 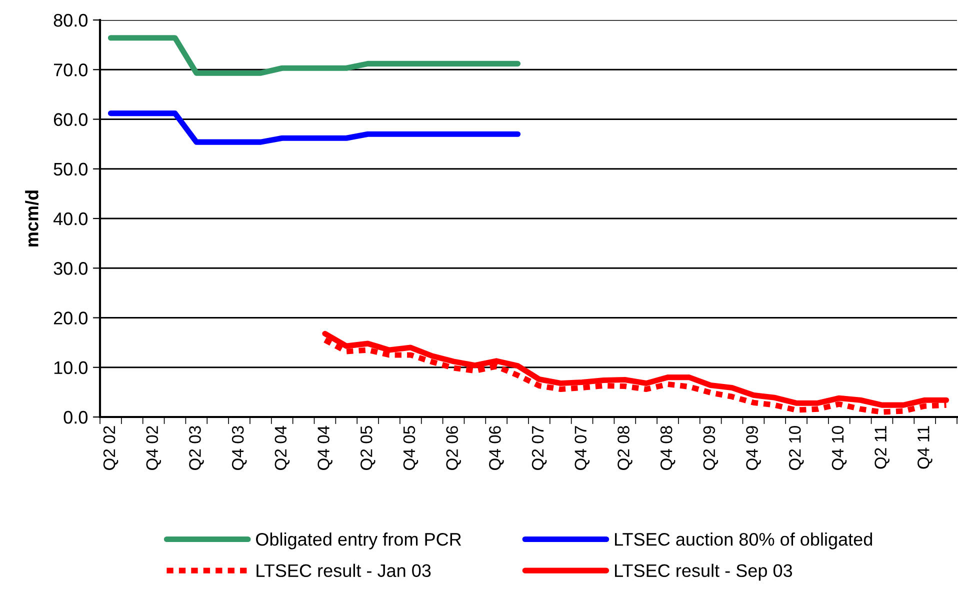 What do you see at coordinates (453, 448) in the screenshot?
I see `x-tick-label: Q2 06` at bounding box center [453, 448].